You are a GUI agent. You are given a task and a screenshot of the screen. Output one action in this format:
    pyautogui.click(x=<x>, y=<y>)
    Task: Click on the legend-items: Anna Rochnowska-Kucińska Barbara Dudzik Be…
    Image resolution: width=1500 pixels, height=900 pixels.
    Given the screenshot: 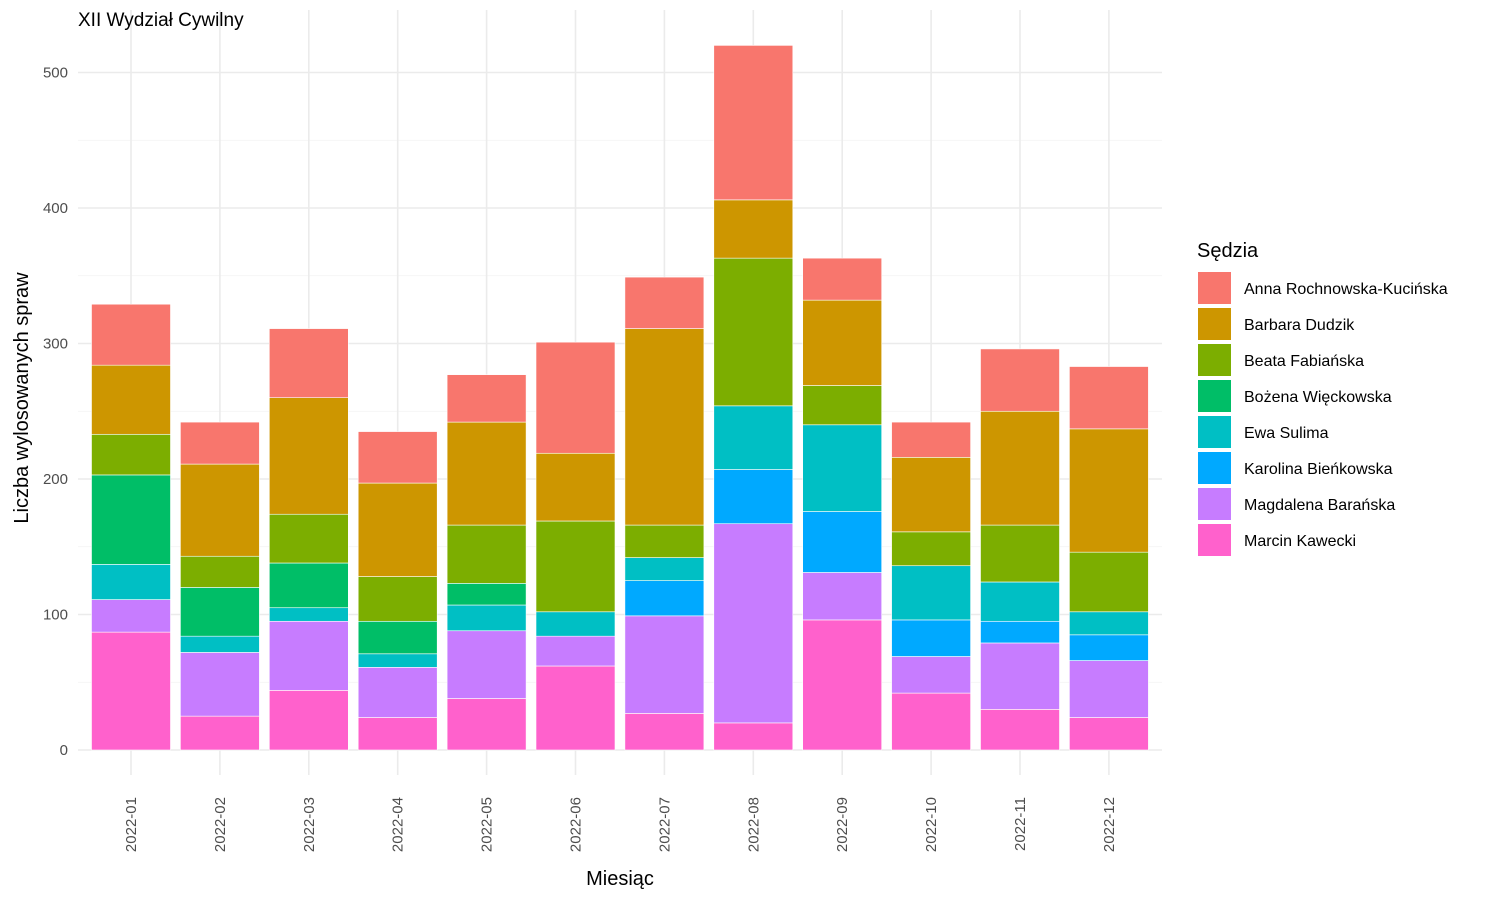 What is the action you would take?
    pyautogui.click(x=1323, y=414)
    